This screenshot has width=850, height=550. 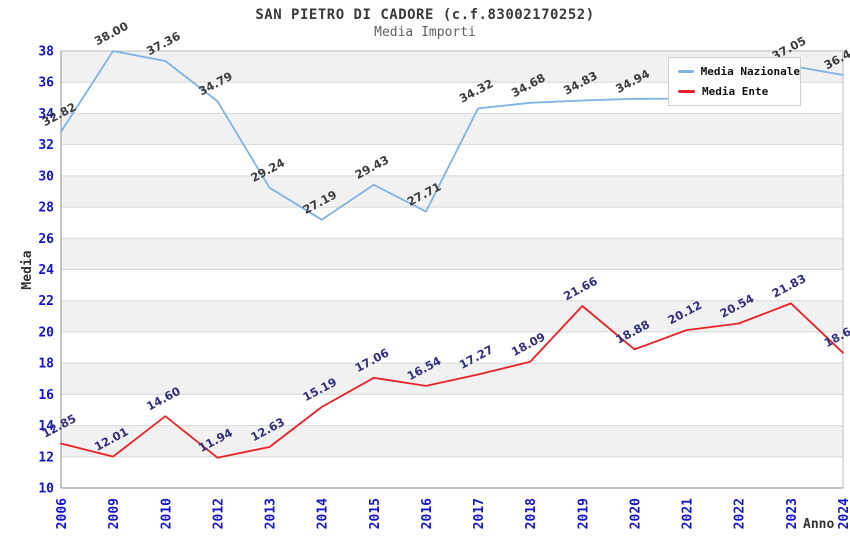 I want to click on legend-label-media-ente: Media Ente, so click(x=735, y=91).